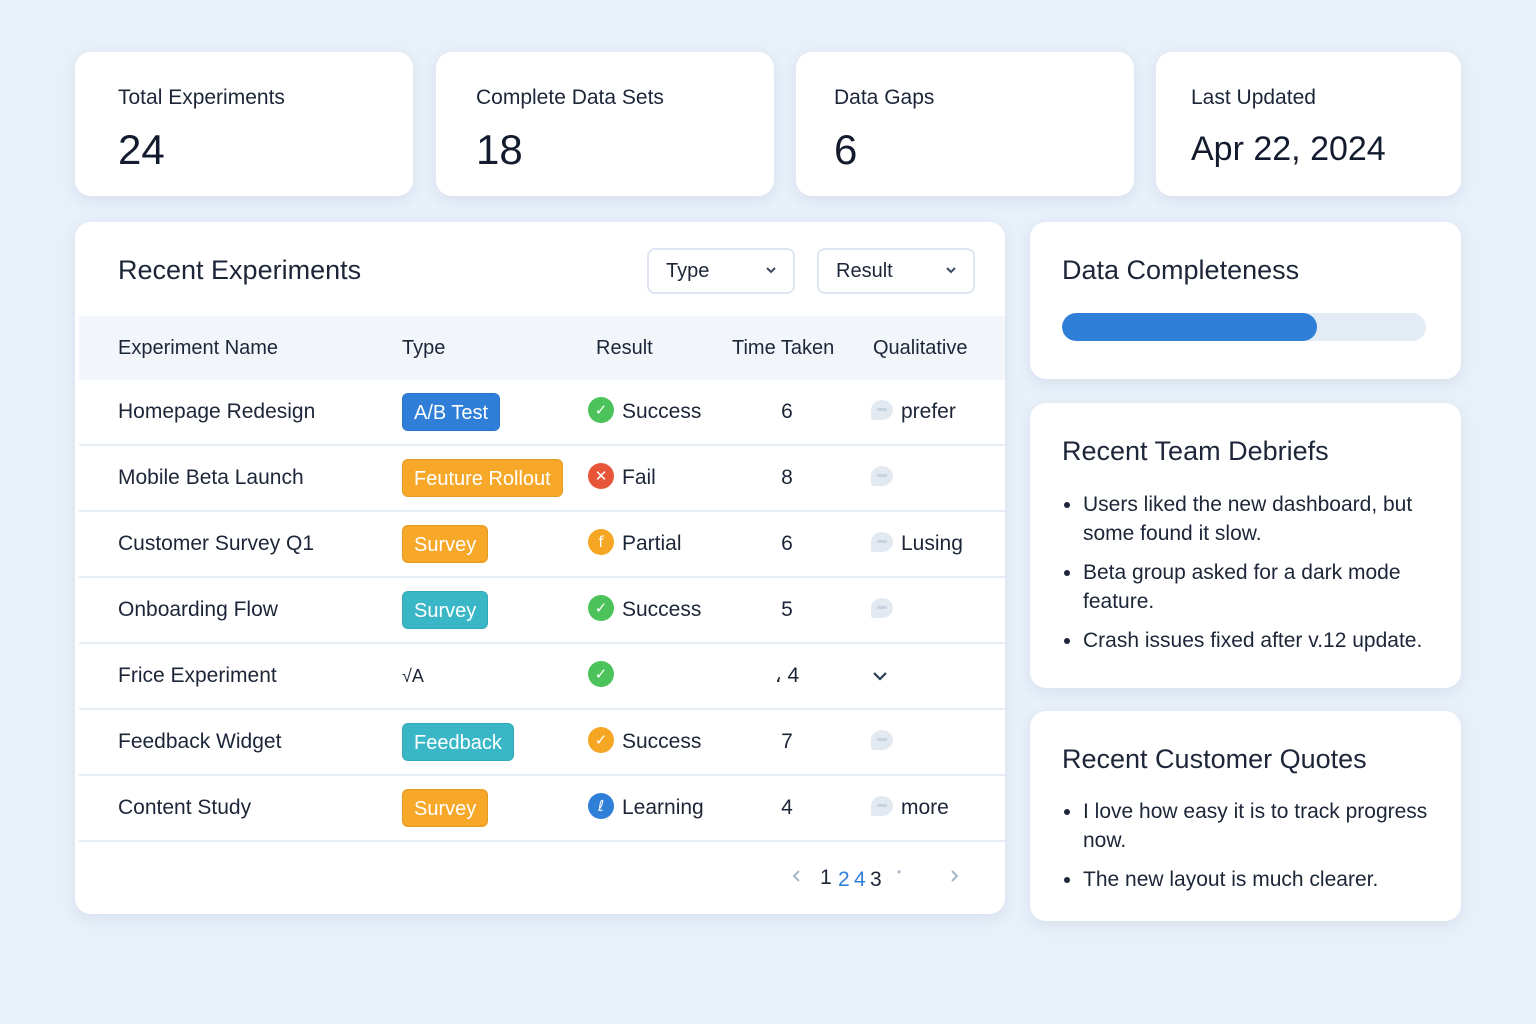 This screenshot has height=1024, width=1536. I want to click on type-text: √A, so click(413, 676).